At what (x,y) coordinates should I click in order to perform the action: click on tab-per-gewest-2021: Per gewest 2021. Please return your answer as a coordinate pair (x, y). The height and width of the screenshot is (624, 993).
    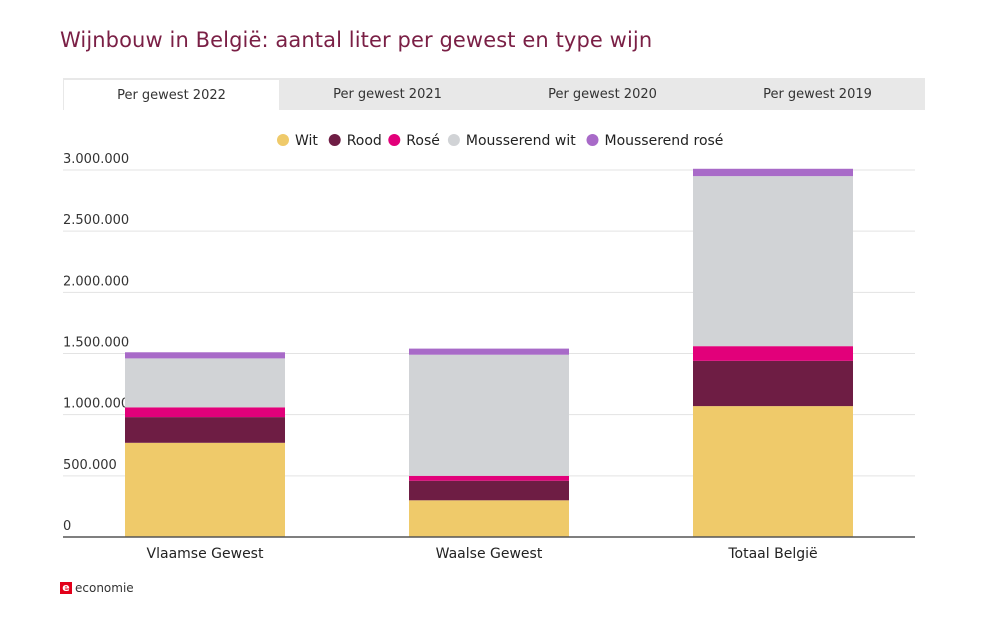
    Looking at the image, I should click on (387, 94).